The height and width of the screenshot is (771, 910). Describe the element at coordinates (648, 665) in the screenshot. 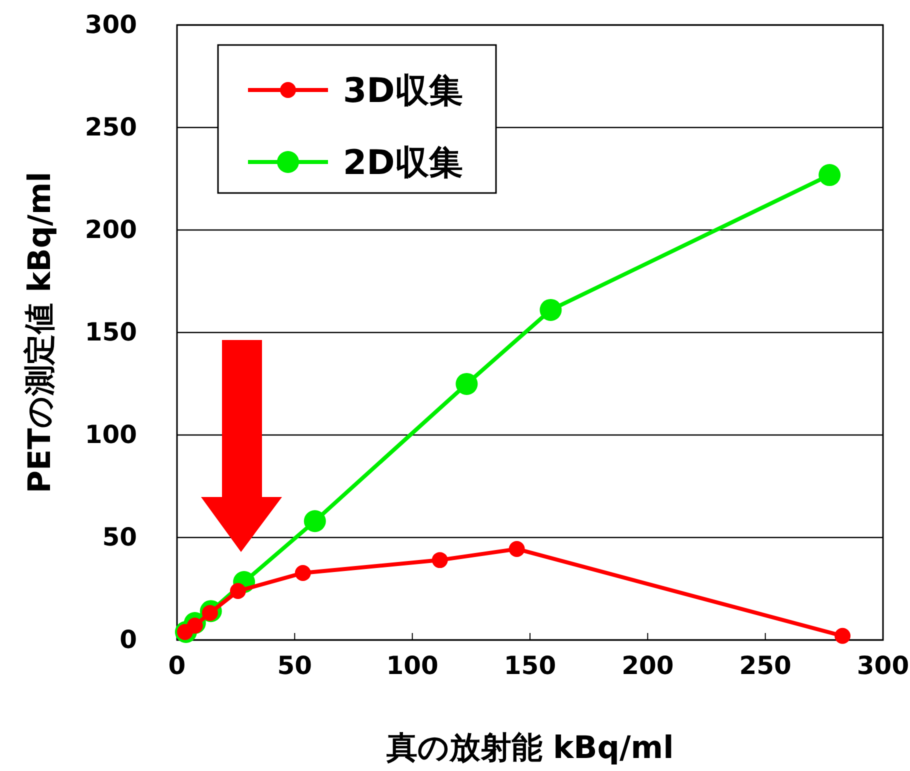

I see `x-tick-label: 200` at that location.